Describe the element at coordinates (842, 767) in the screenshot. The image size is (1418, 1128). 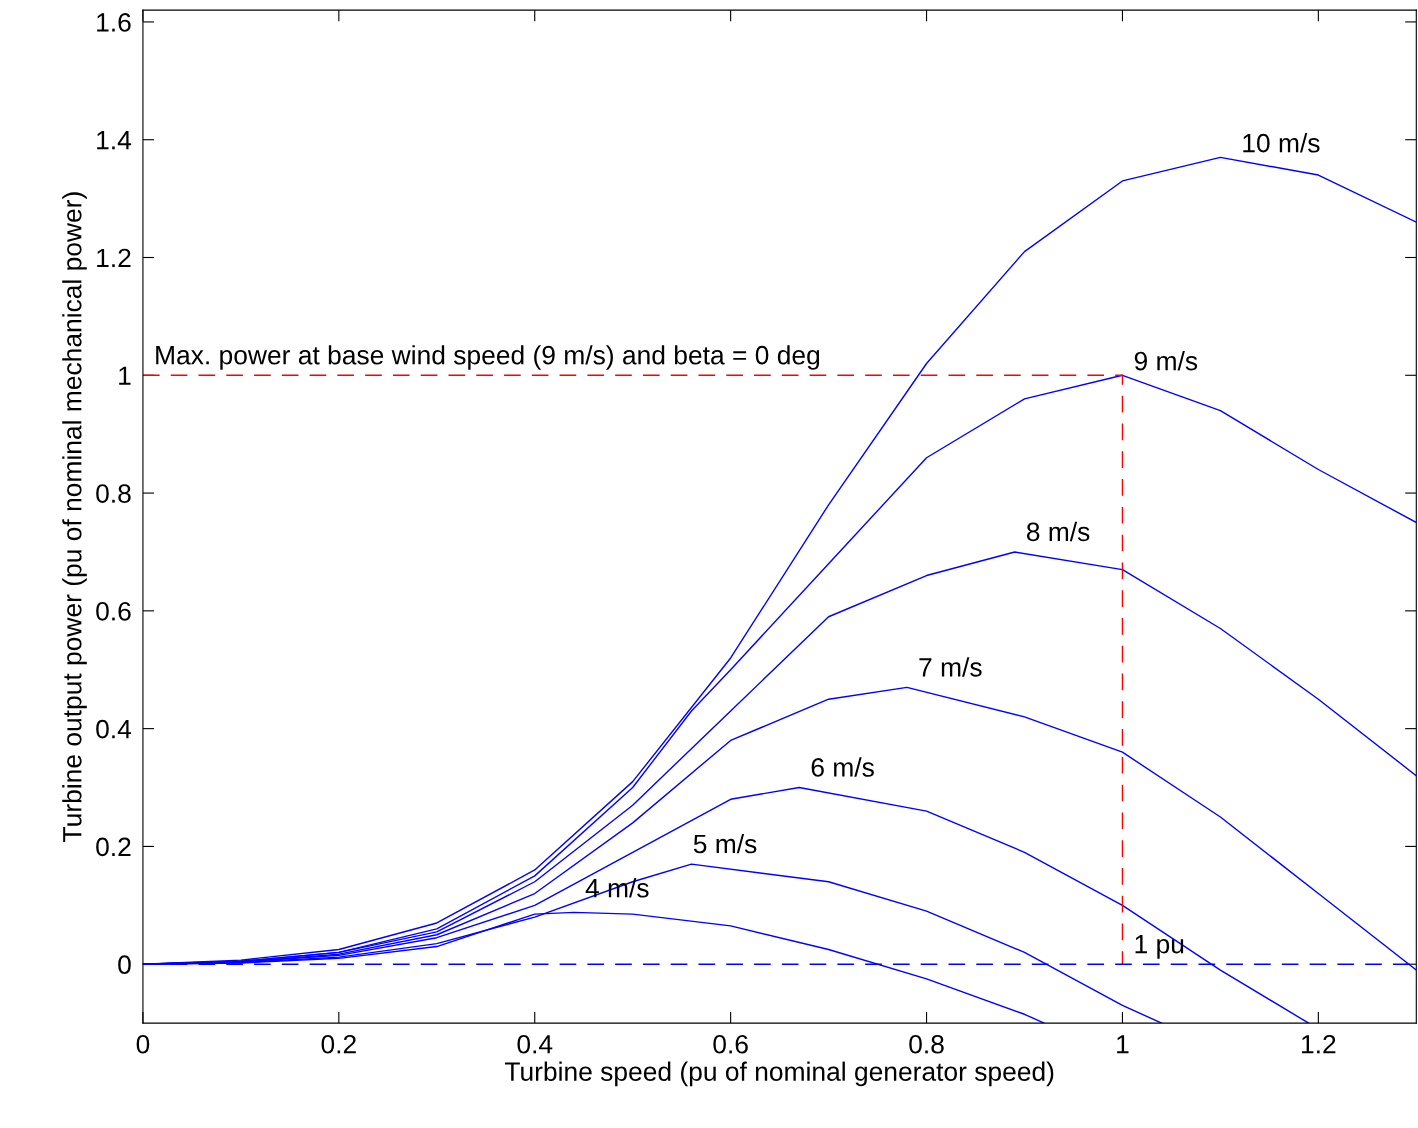
I see `annotation: 6 m/s` at that location.